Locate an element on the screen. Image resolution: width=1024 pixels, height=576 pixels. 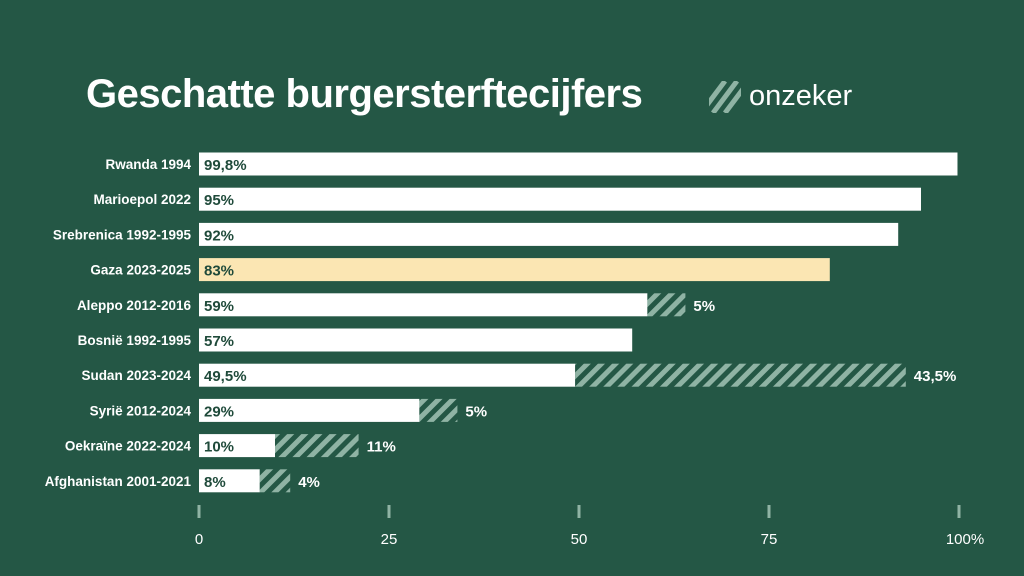
diagonal-hatch-icon is located at coordinates (725, 96).